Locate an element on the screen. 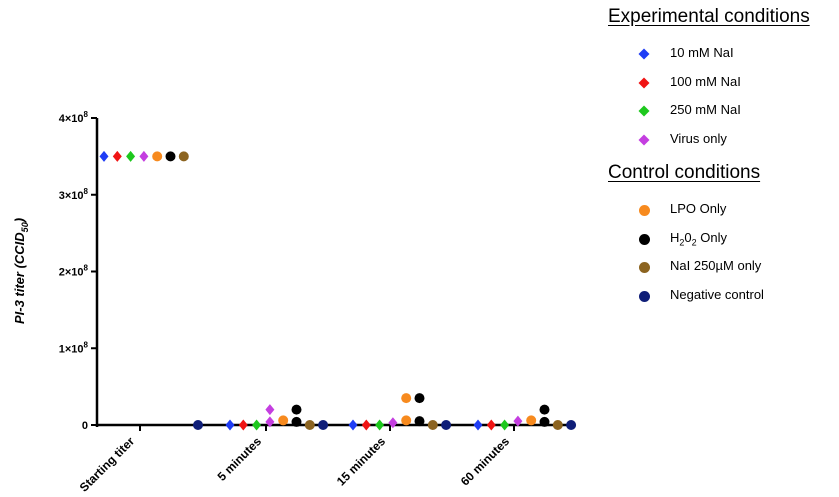 The image size is (839, 497). legend-item-h2o2-only: H202 Only is located at coordinates (709, 238).